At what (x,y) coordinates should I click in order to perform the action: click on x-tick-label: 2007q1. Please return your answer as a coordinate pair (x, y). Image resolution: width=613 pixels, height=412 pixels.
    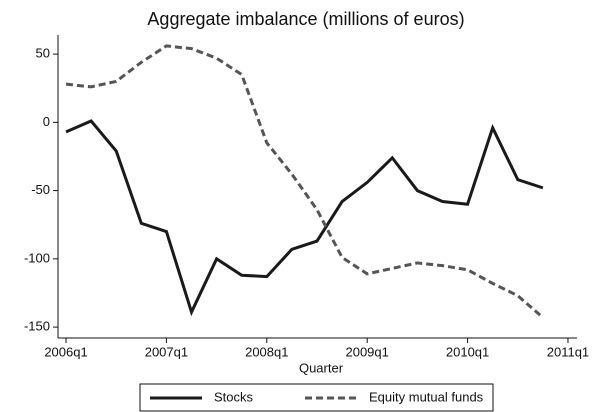
    Looking at the image, I should click on (166, 351).